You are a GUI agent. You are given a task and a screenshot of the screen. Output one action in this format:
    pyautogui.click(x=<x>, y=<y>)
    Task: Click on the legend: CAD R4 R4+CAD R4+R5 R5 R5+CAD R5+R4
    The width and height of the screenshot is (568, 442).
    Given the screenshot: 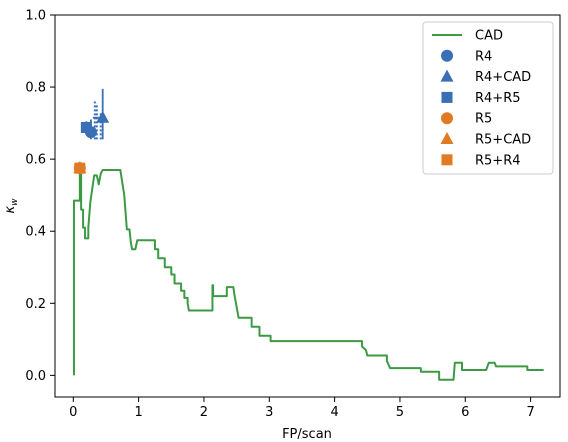 What is the action you would take?
    pyautogui.click(x=488, y=98)
    